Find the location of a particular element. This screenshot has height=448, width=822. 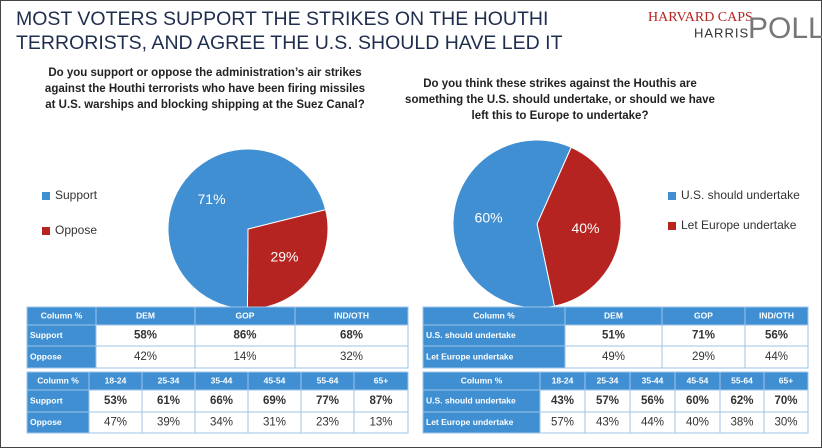

slice-label: 71% is located at coordinates (212, 199).